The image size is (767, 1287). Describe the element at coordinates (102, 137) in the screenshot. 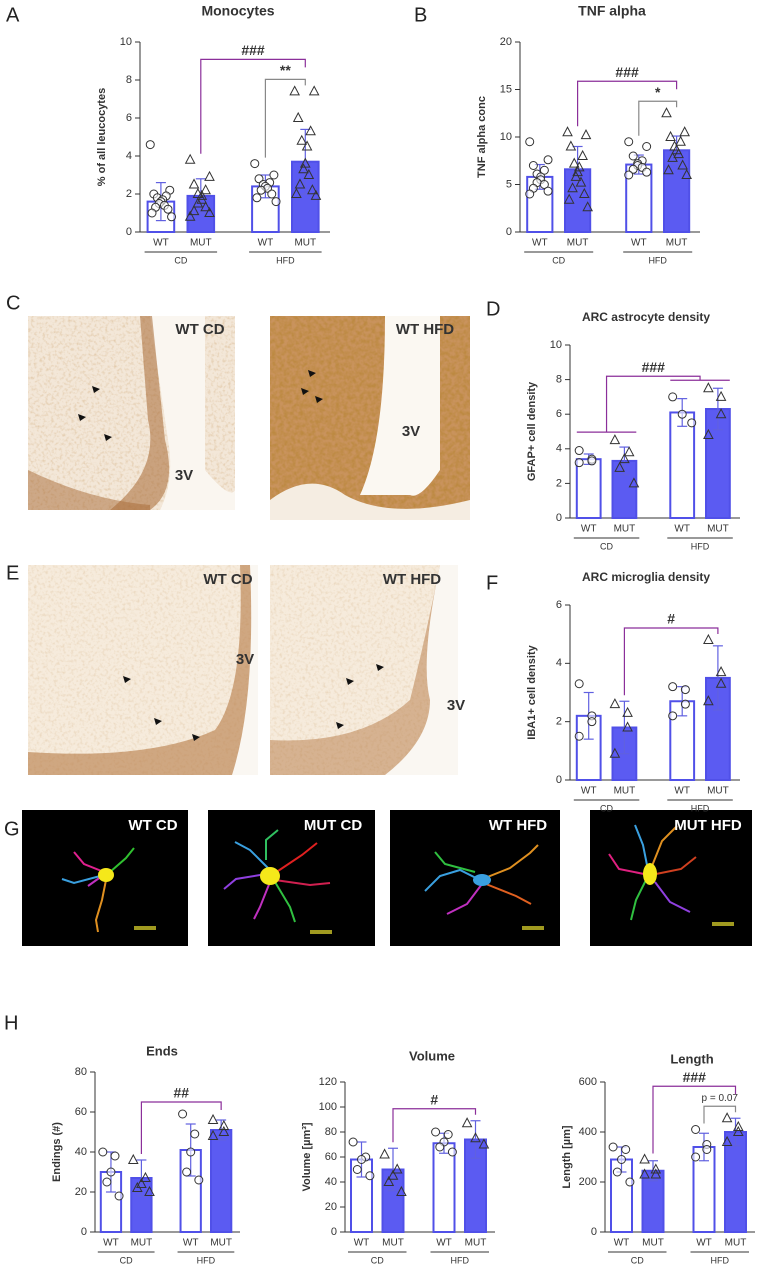

I see `y-axis-label: % of all leucocytes` at that location.